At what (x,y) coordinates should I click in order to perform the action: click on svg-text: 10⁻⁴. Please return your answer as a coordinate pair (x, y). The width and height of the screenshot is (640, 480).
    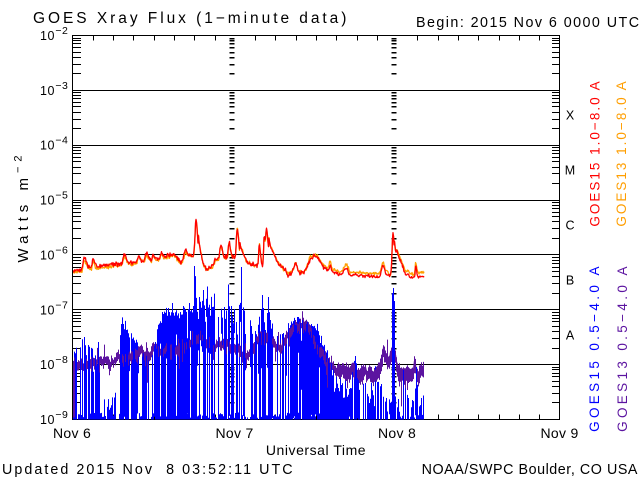
    Looking at the image, I should click on (54, 144).